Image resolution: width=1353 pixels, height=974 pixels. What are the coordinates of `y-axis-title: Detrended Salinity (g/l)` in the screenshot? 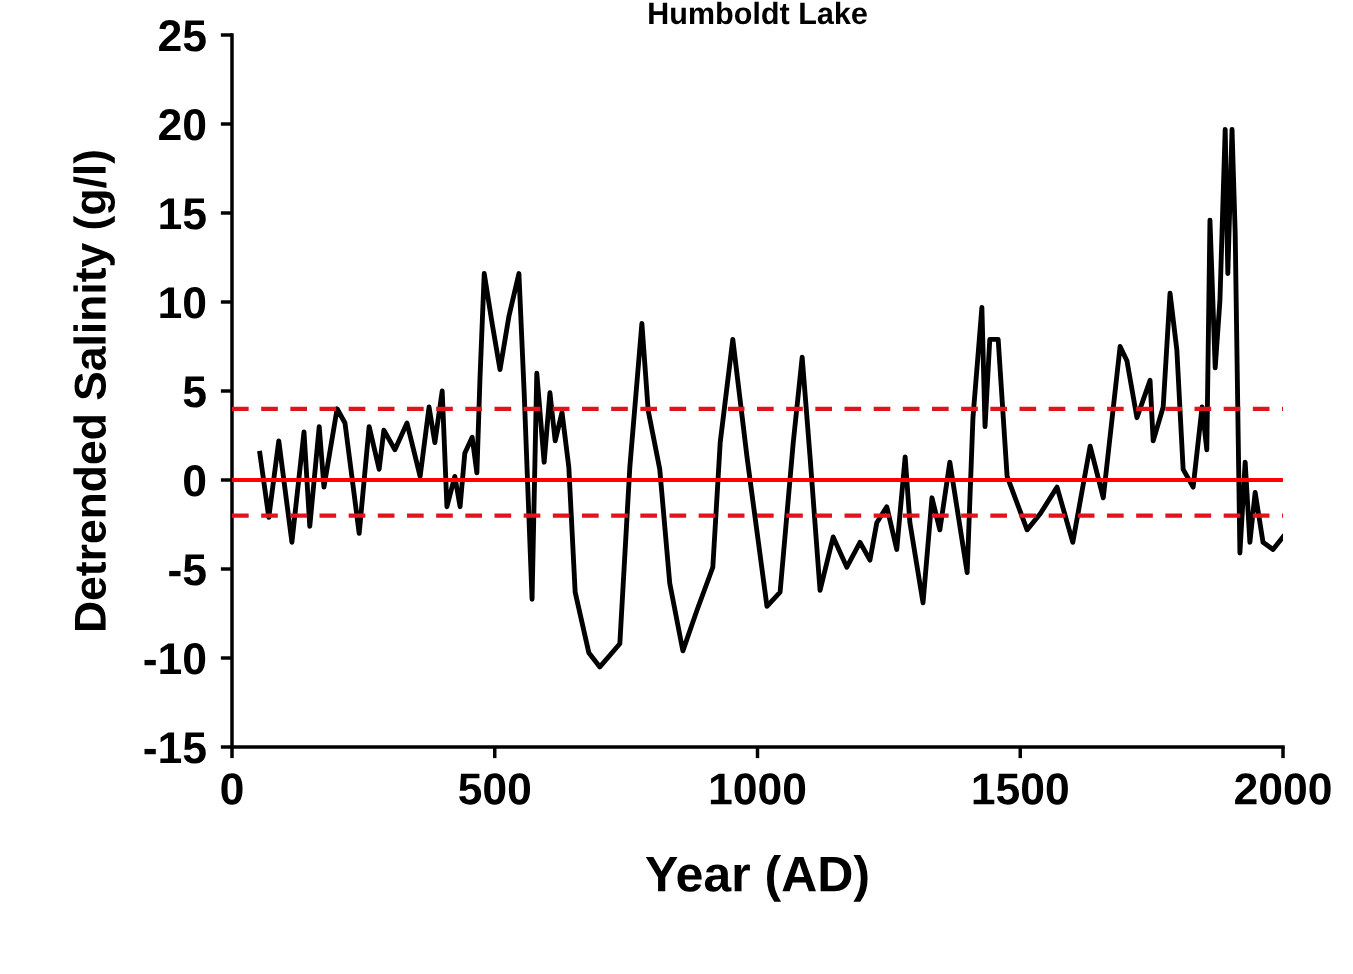 It's located at (94, 391).